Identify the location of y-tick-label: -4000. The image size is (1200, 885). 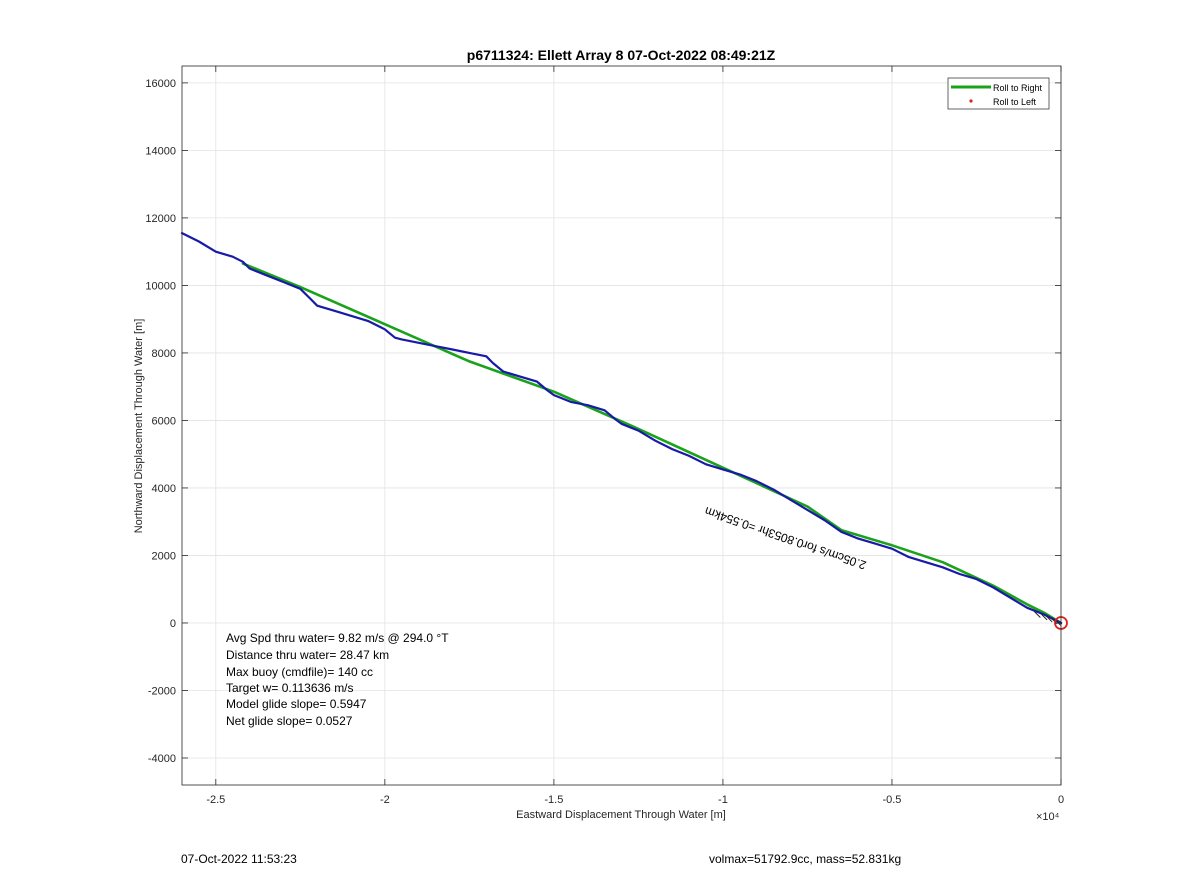
(162, 759).